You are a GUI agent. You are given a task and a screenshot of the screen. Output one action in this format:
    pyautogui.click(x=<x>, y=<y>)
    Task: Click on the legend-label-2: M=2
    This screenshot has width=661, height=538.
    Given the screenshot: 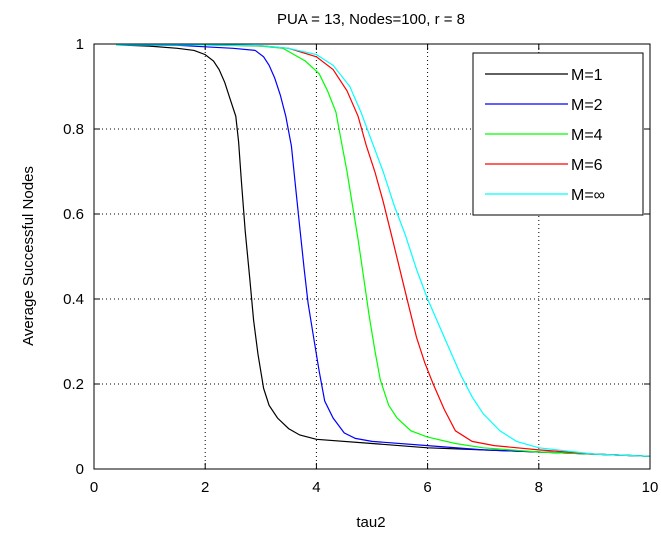 What is the action you would take?
    pyautogui.click(x=587, y=105)
    